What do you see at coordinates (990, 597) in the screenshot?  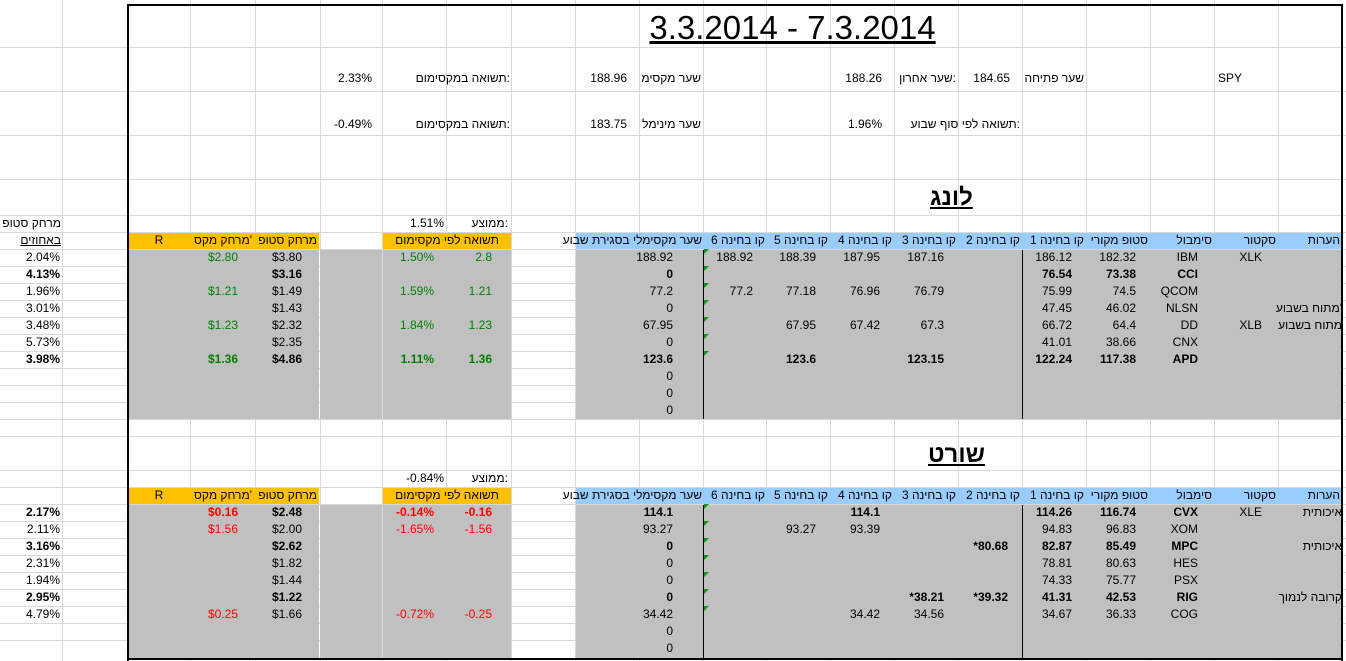 I see `short-row-l2: *39.32` at bounding box center [990, 597].